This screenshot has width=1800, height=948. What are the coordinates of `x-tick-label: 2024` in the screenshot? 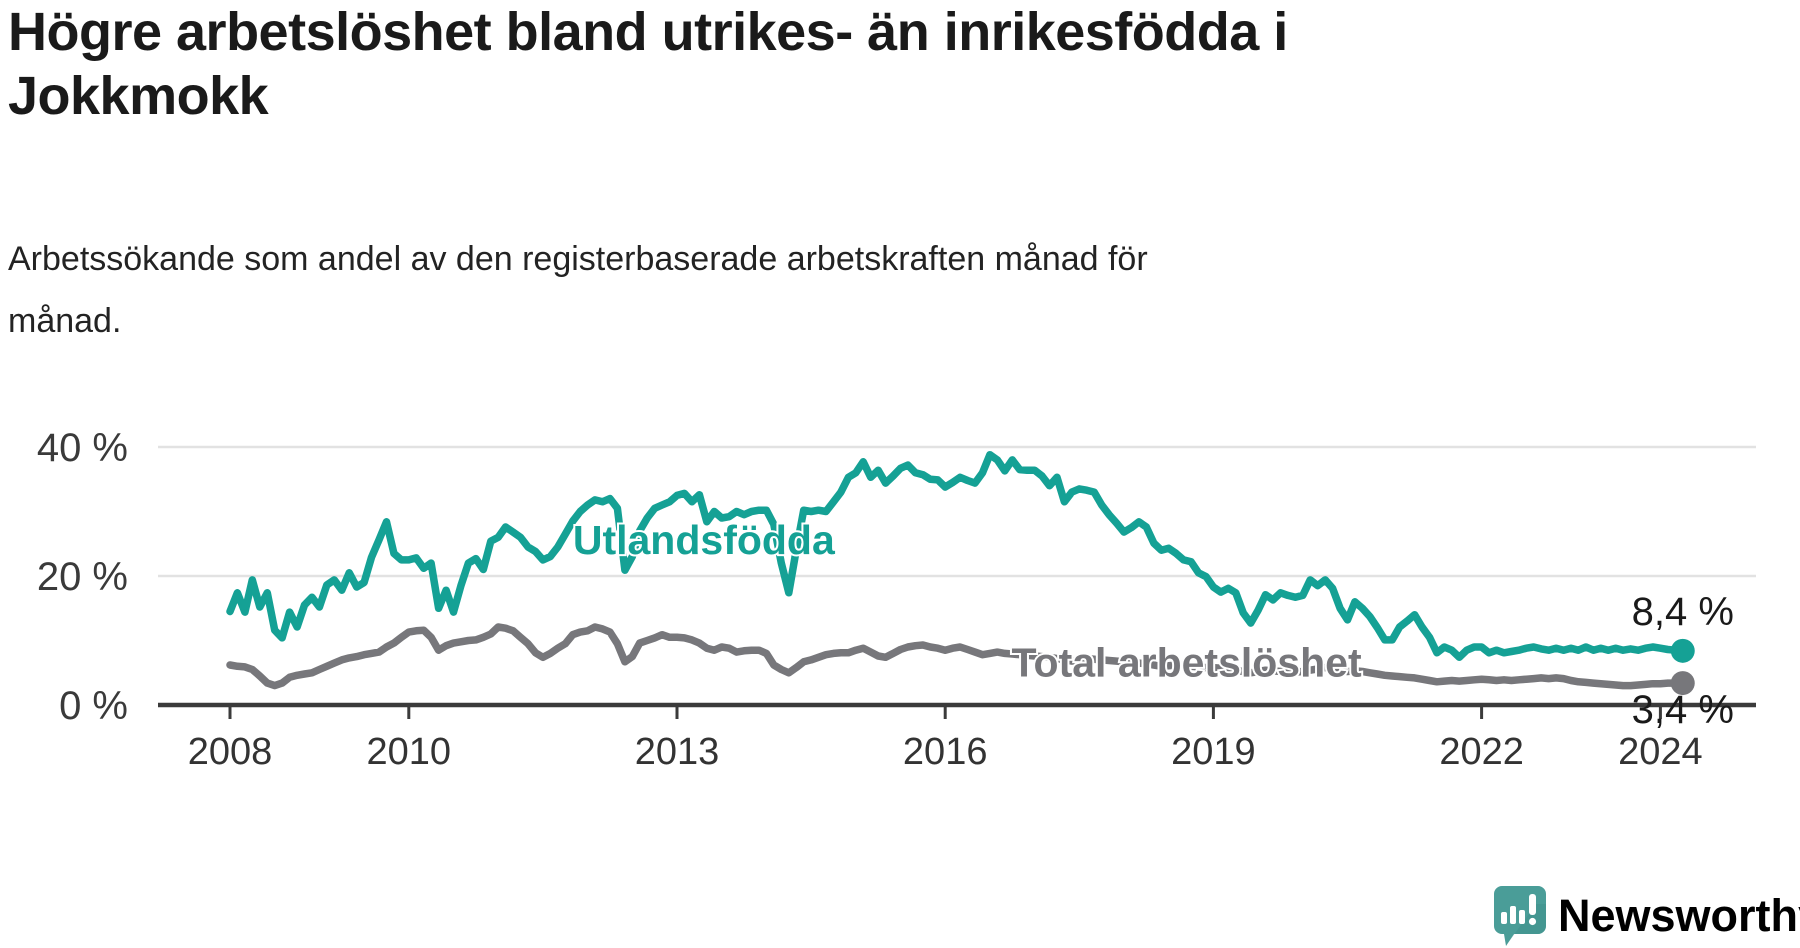 It's located at (1660, 752).